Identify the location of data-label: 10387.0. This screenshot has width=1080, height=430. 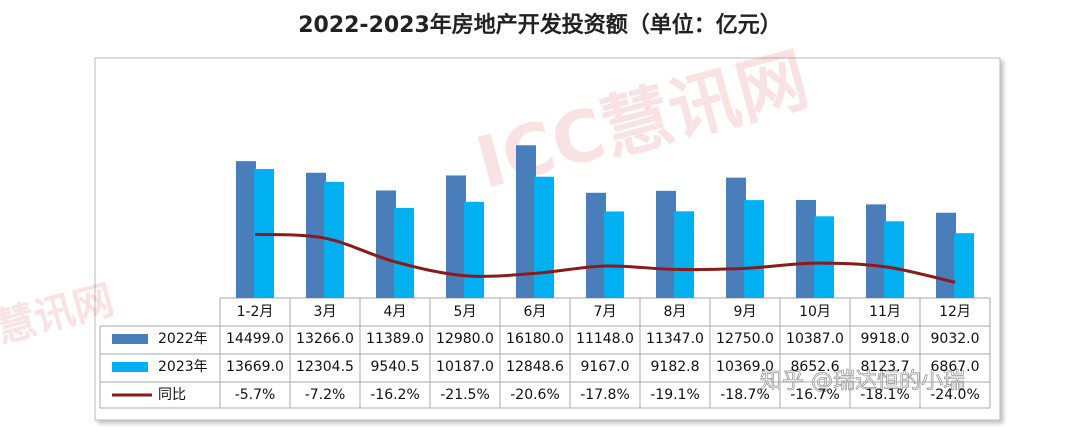
(815, 339).